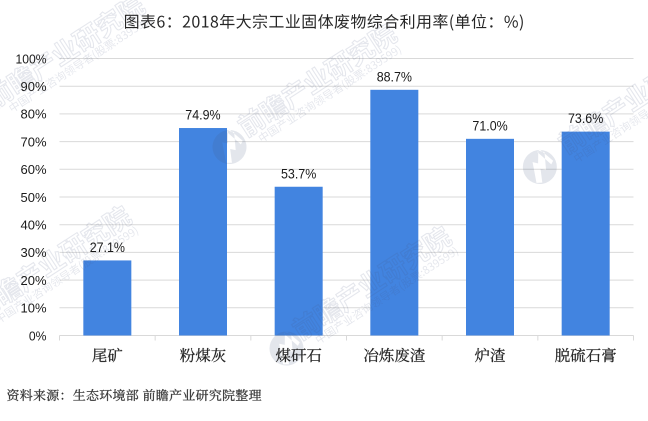 This screenshot has width=648, height=421. Describe the element at coordinates (394, 76) in the screenshot. I see `svg-text: 88.7%` at that location.